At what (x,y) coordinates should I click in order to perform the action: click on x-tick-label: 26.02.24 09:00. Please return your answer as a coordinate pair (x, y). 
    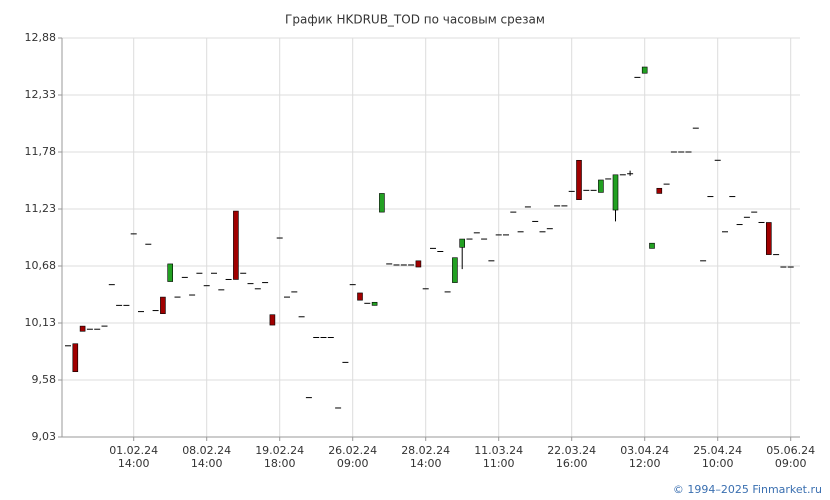
    Looking at the image, I should click on (353, 457).